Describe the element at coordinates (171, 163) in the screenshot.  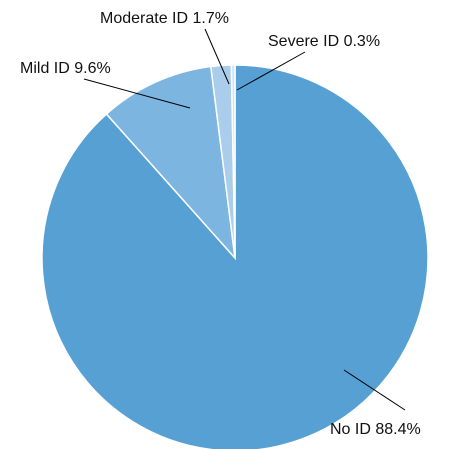
I see `pie-slice-mild-id` at that location.